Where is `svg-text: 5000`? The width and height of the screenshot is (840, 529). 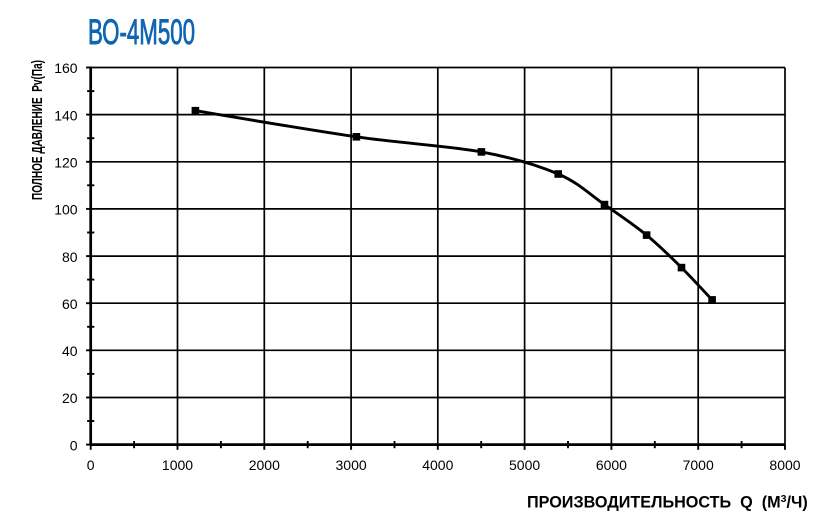
svg-text: 5000 is located at coordinates (524, 465).